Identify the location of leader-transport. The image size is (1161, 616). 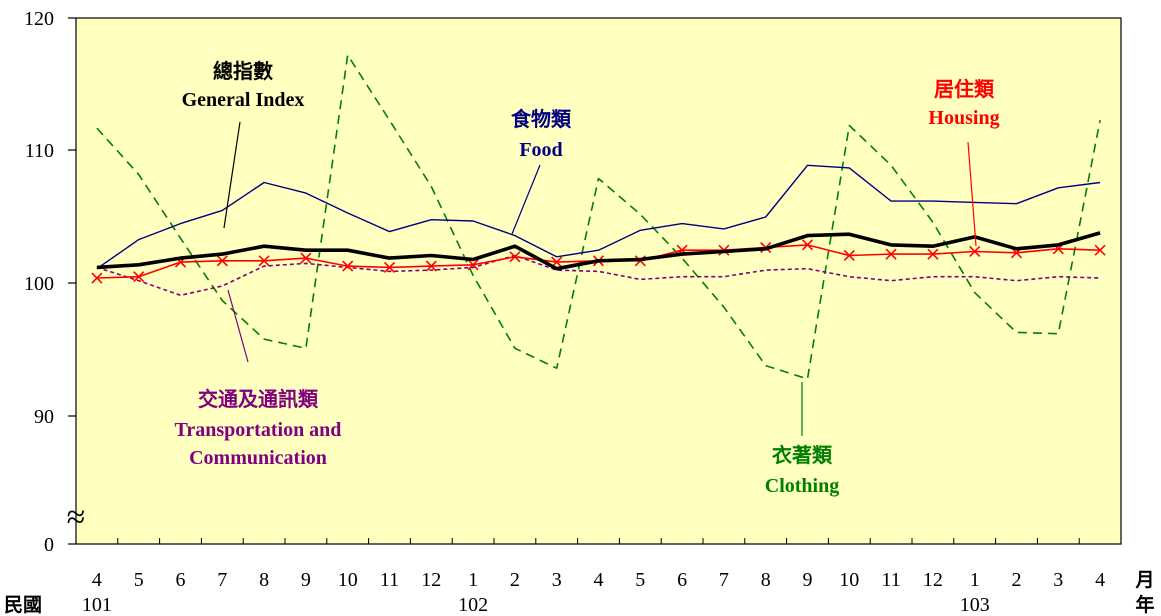
(238, 326).